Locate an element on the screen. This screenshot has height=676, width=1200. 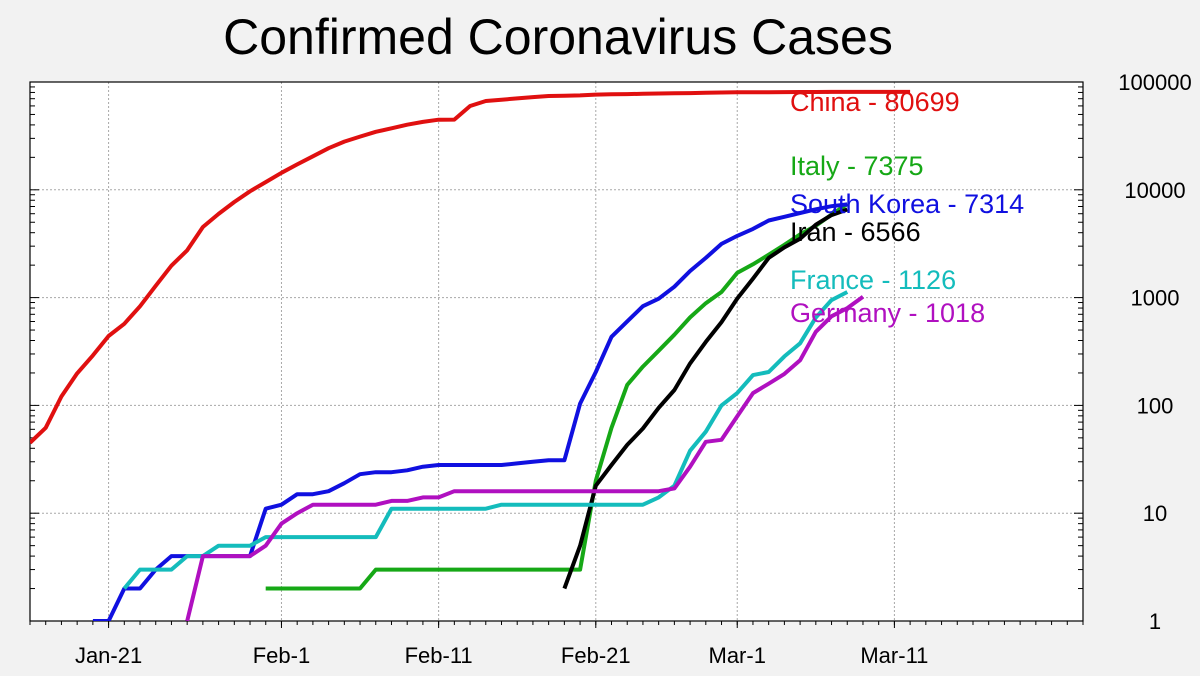
x-tick-label: Feb-11 is located at coordinates (439, 655).